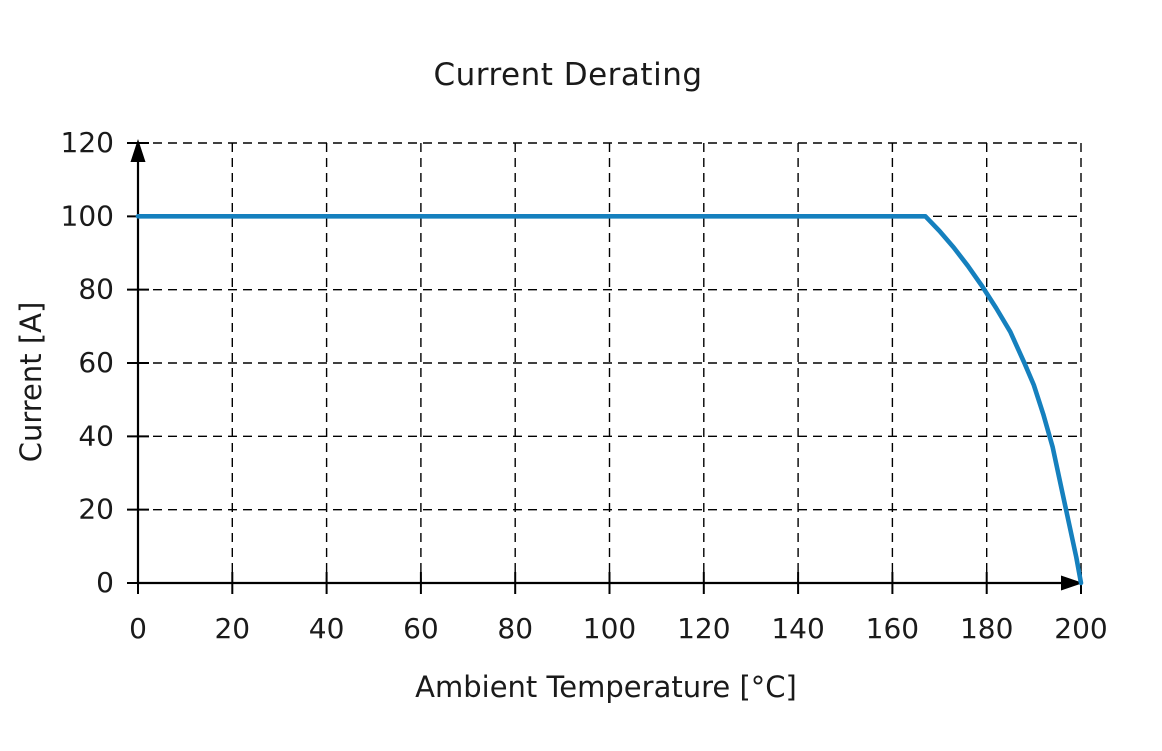 This screenshot has width=1162, height=751. What do you see at coordinates (421, 628) in the screenshot?
I see `x-tick-label: 60` at bounding box center [421, 628].